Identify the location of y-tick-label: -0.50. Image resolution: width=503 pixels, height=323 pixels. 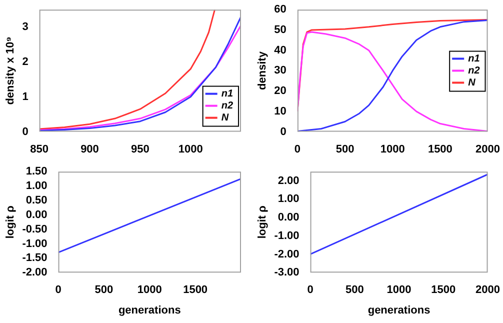
(35, 229).